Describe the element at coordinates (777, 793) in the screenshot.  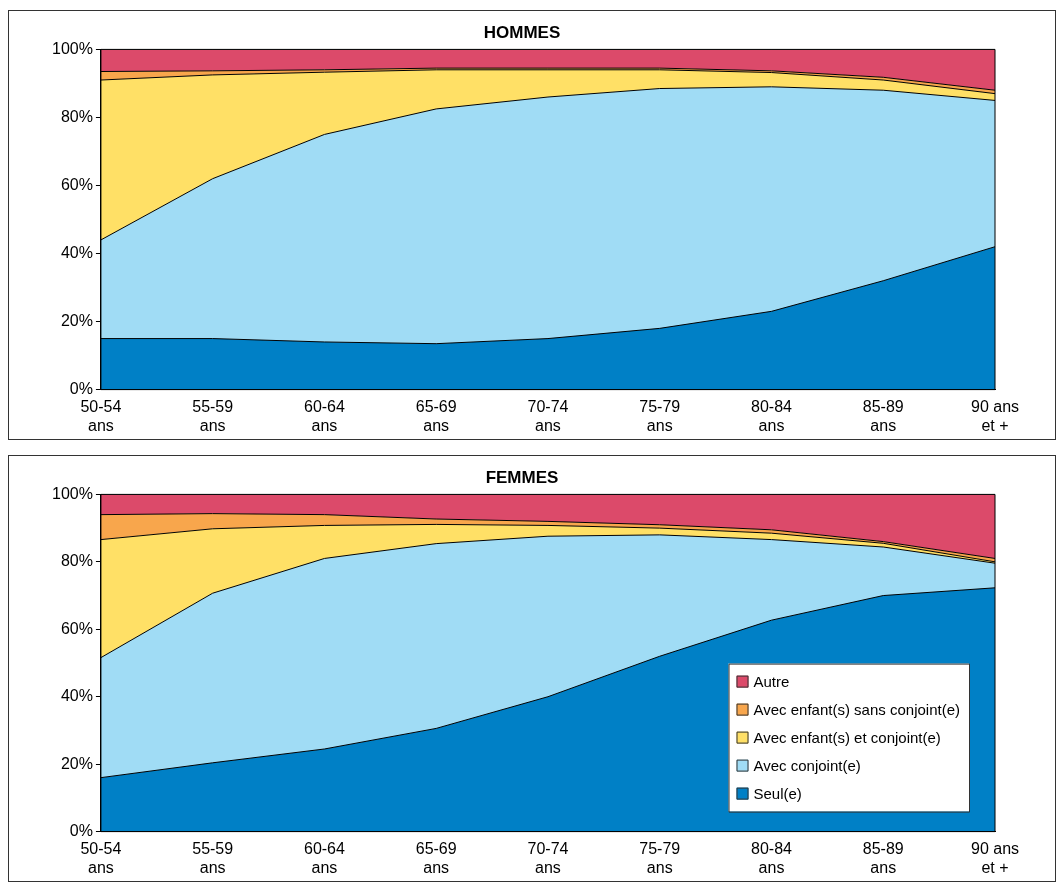
I see `legend-label: Seul(e)` at that location.